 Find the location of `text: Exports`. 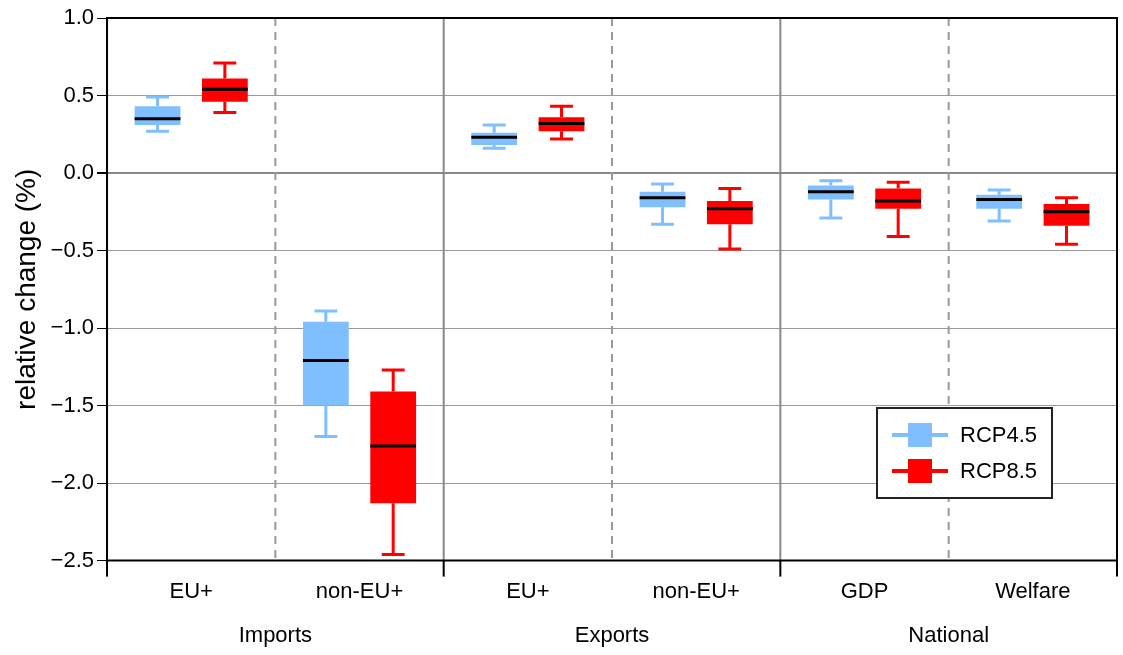

text: Exports is located at coordinates (612, 634).